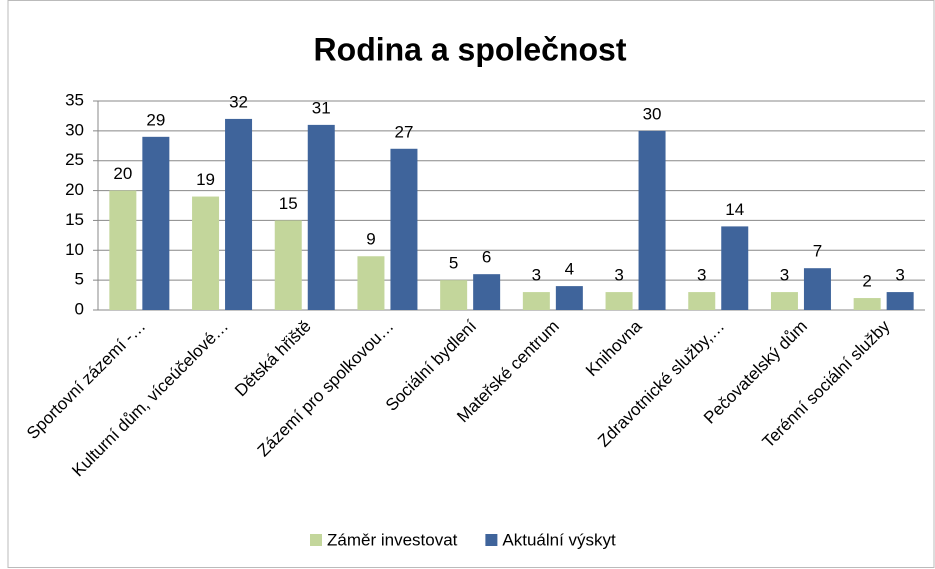  I want to click on data-label: 20, so click(122, 173).